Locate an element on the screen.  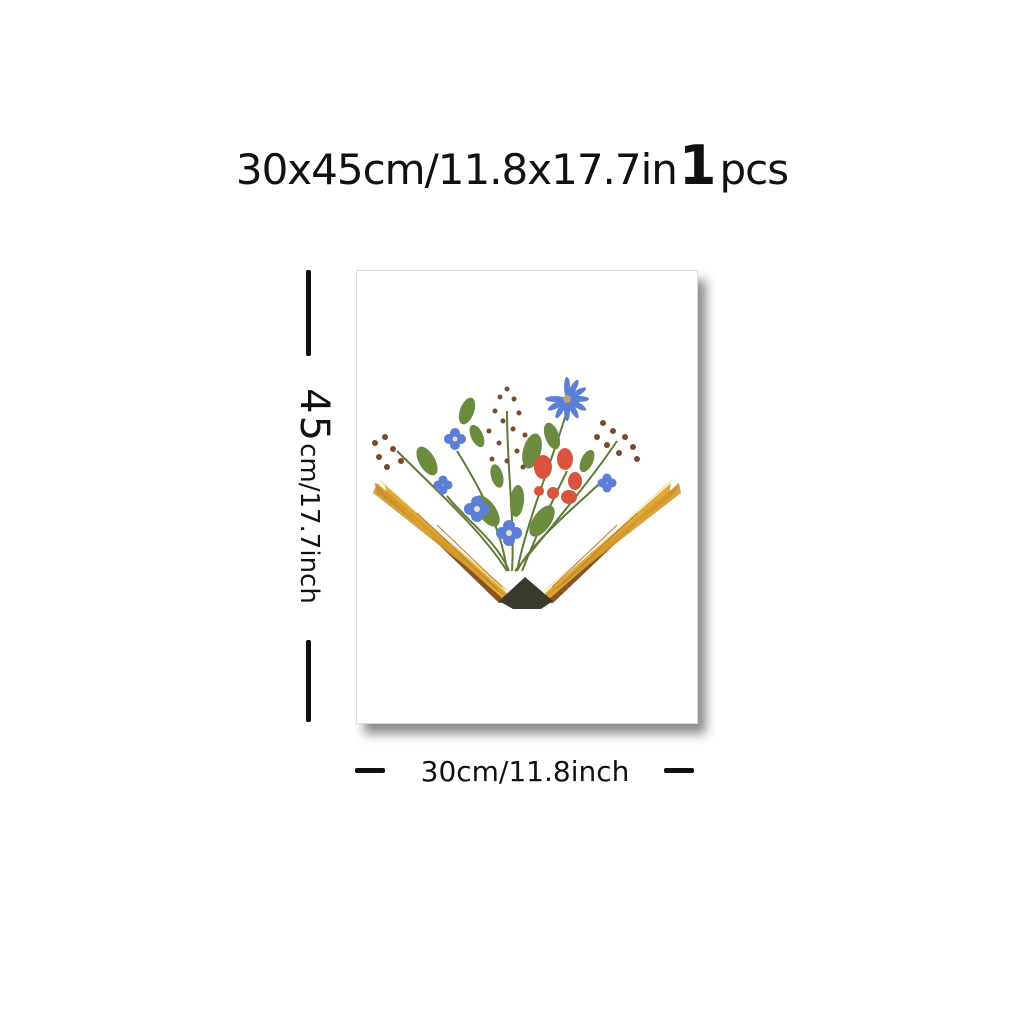
blue-flowers is located at coordinates (525, 461).